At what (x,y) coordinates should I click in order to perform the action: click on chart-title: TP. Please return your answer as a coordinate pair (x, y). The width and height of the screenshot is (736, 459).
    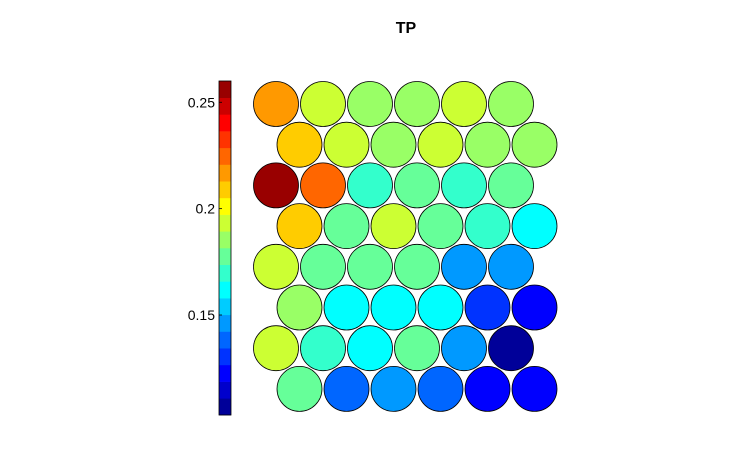
    Looking at the image, I should click on (406, 28).